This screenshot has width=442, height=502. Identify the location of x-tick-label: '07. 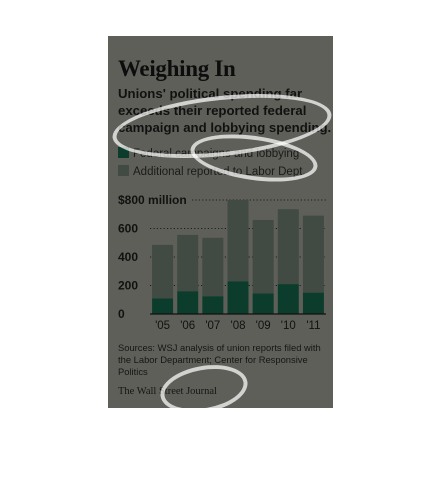
(212, 326).